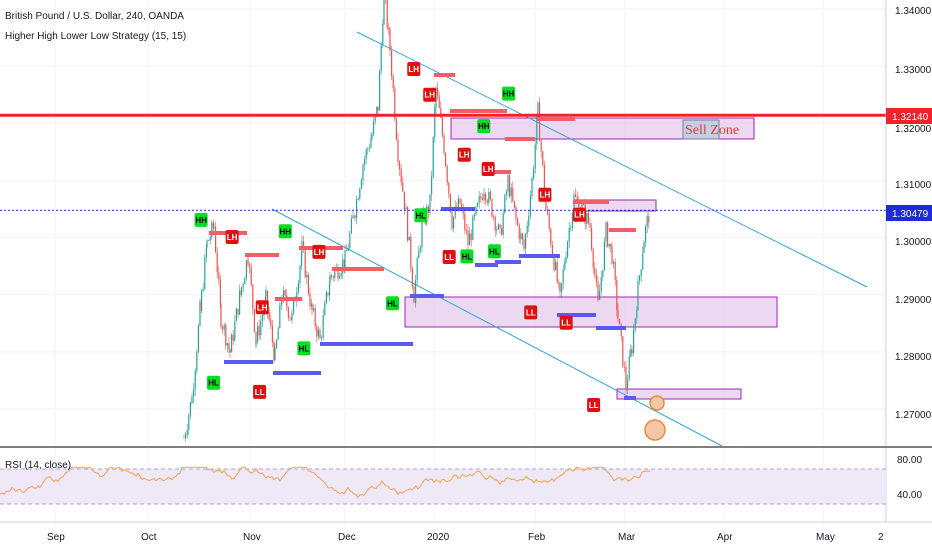 The image size is (932, 550). I want to click on price-label-blue-box, so click(909, 213).